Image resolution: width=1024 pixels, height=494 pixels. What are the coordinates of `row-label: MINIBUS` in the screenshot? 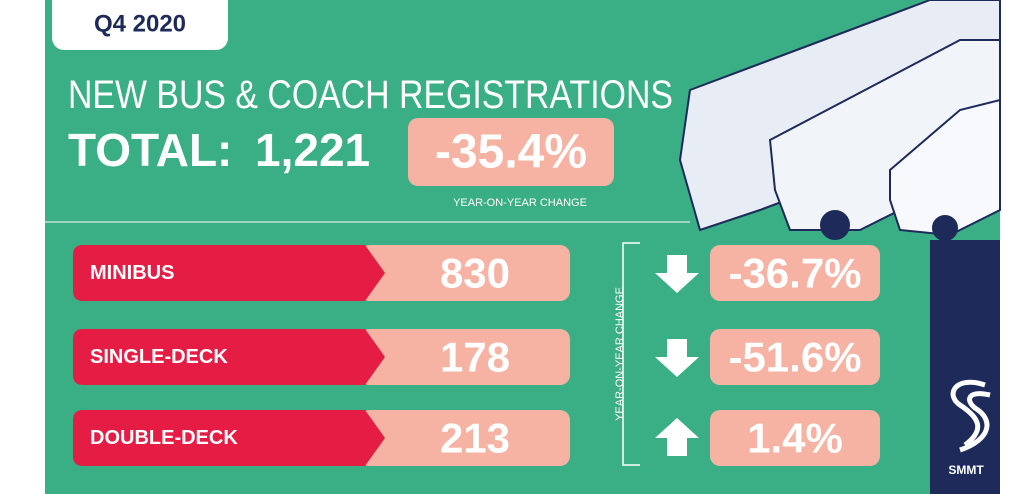 It's located at (132, 273).